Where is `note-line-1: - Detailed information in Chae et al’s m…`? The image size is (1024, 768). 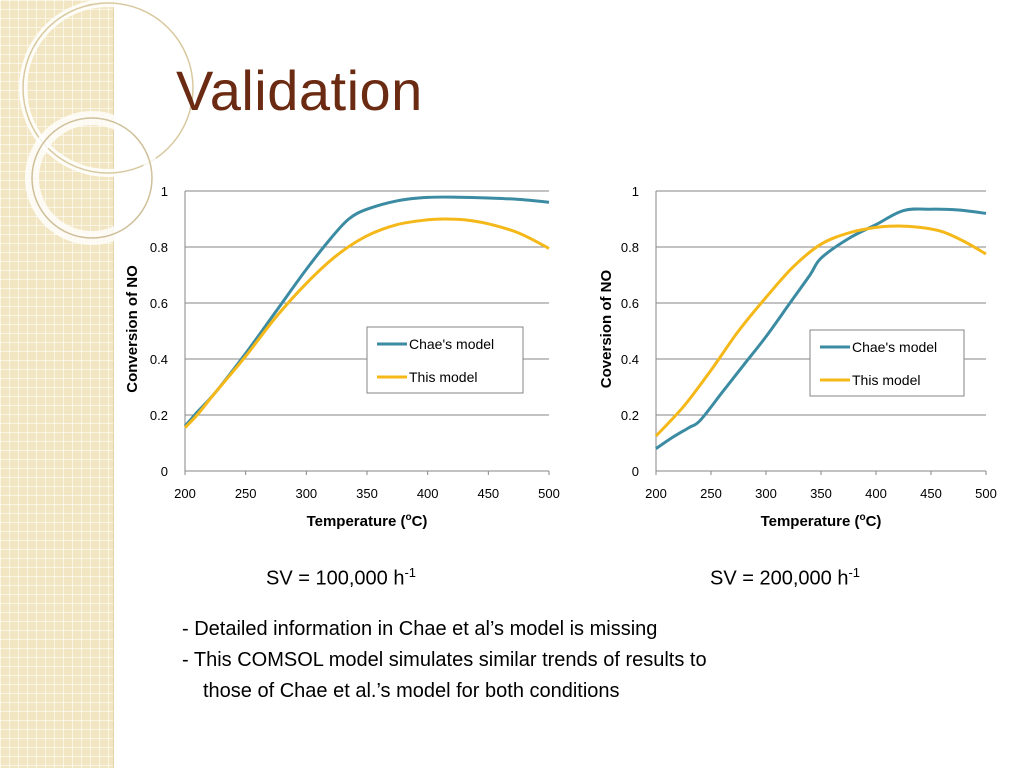
note-line-1: - Detailed information in Chae et al’s m… is located at coordinates (420, 629).